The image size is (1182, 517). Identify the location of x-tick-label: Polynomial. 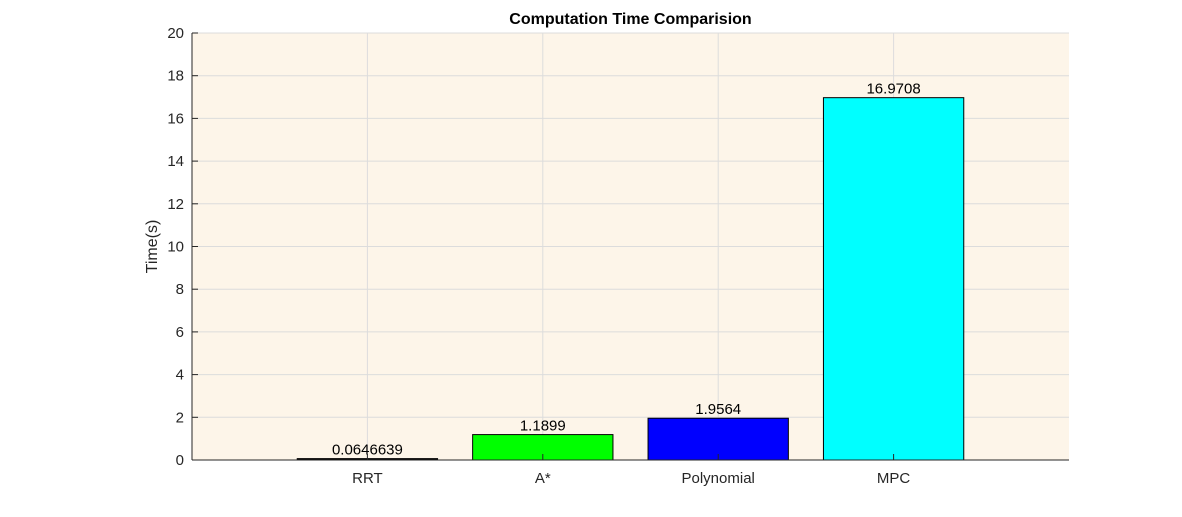
(718, 478).